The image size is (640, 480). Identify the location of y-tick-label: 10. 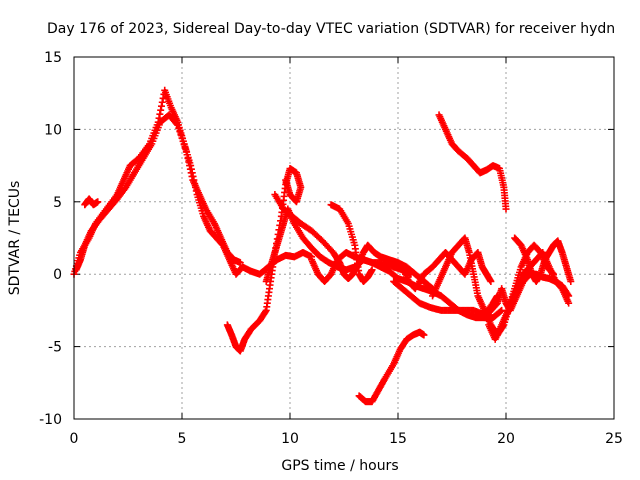
(53, 130).